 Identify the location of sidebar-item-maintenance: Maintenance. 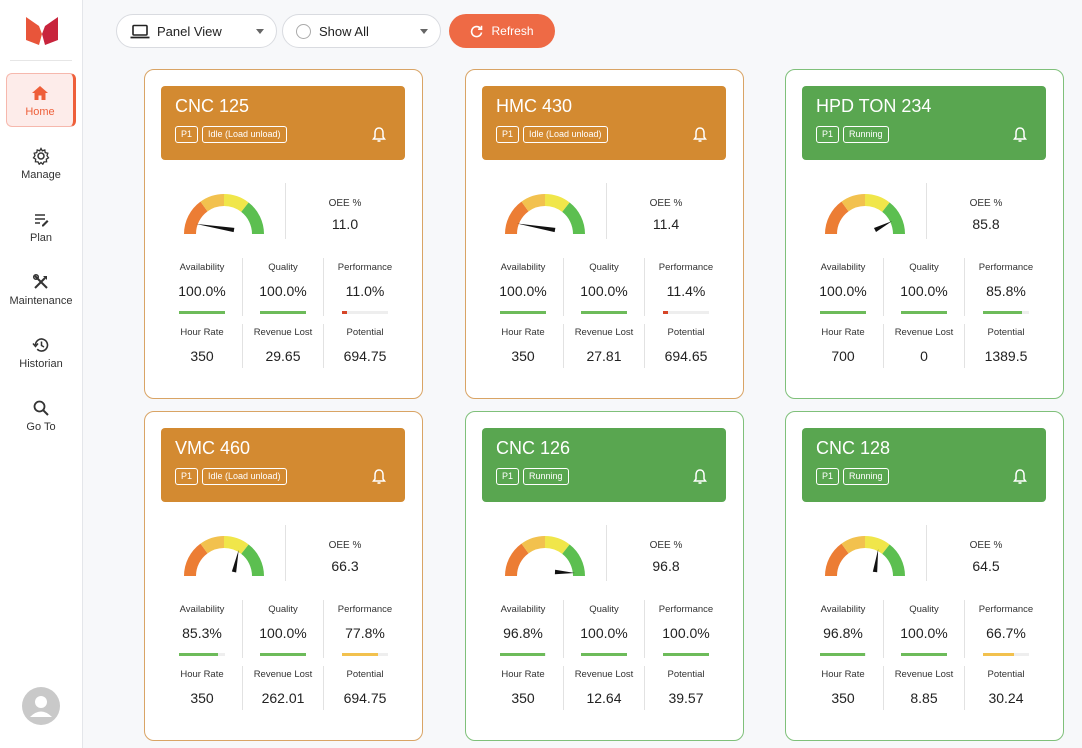
(41, 289).